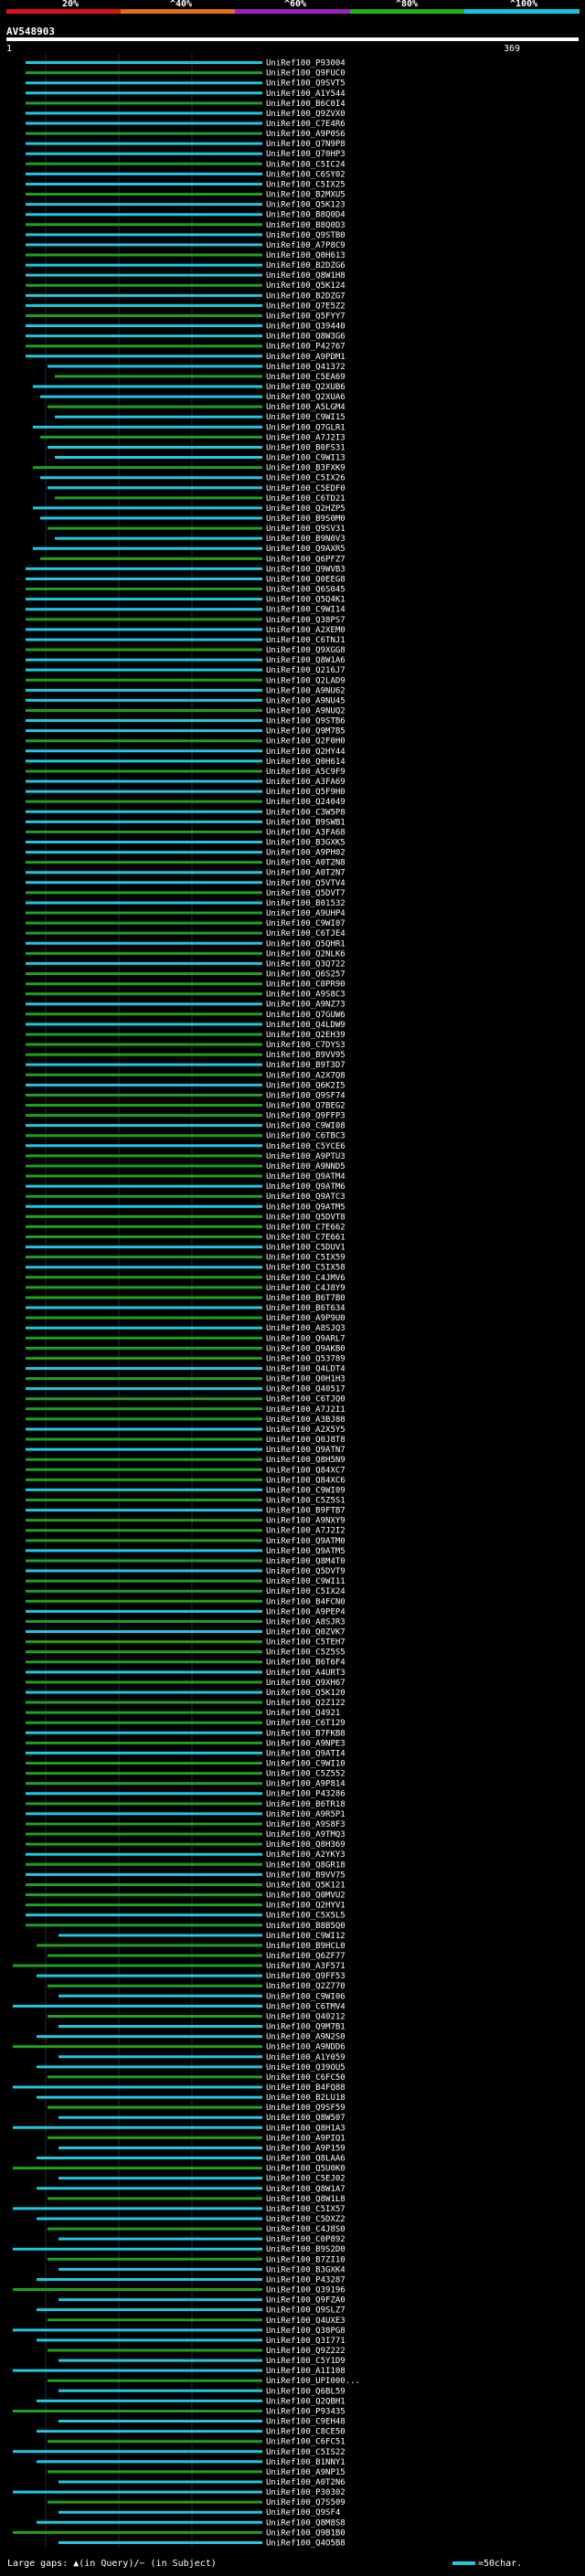 The height and width of the screenshot is (2576, 585). I want to click on hit-label: UniRef100_C5Y1D9, so click(306, 2361).